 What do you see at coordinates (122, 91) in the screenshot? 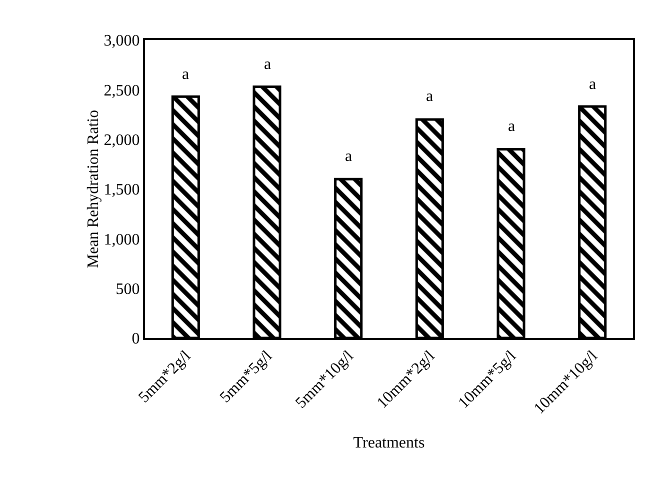
I see `y-tick-label: 2,500` at bounding box center [122, 91].